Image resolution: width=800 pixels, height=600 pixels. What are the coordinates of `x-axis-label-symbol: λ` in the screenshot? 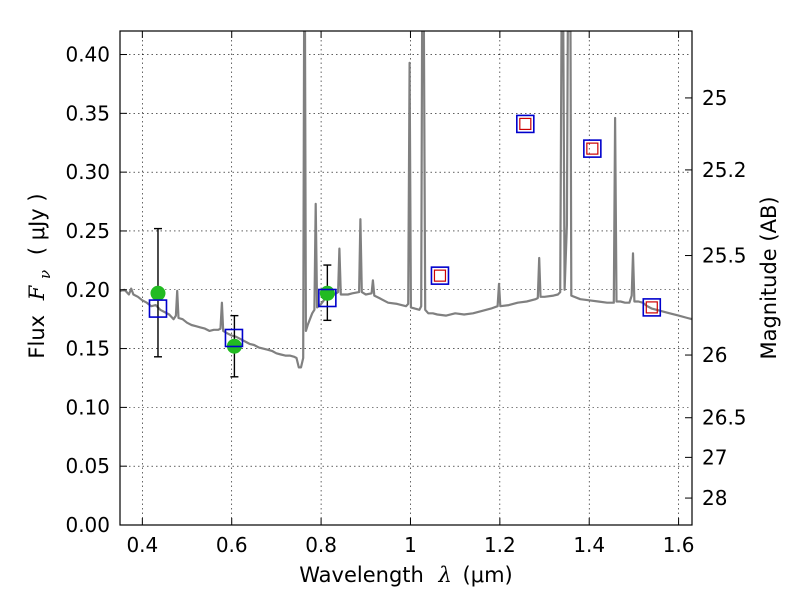 It's located at (445, 575).